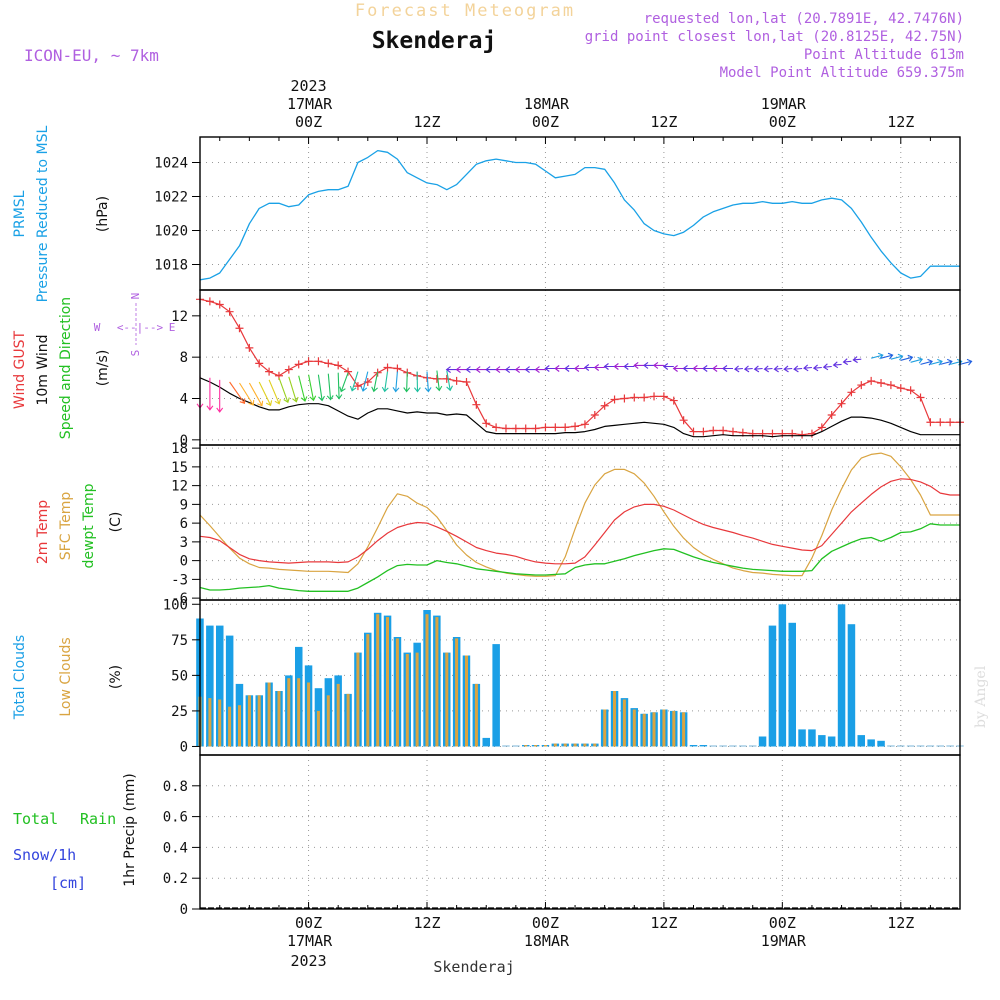 The image size is (1000, 1000). What do you see at coordinates (184, 524) in the screenshot?
I see `temperature-ytick-label: 6` at bounding box center [184, 524].